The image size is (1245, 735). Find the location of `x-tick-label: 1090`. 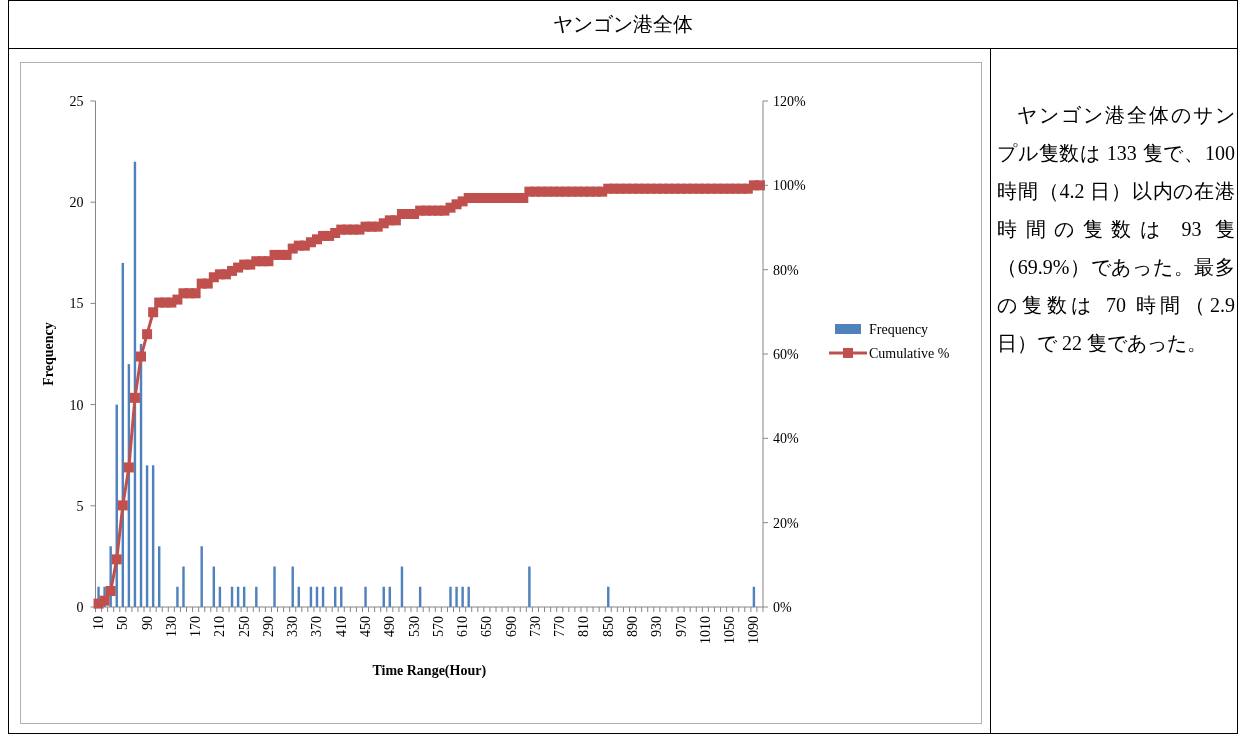

x-tick-label: 1090 is located at coordinates (754, 630).